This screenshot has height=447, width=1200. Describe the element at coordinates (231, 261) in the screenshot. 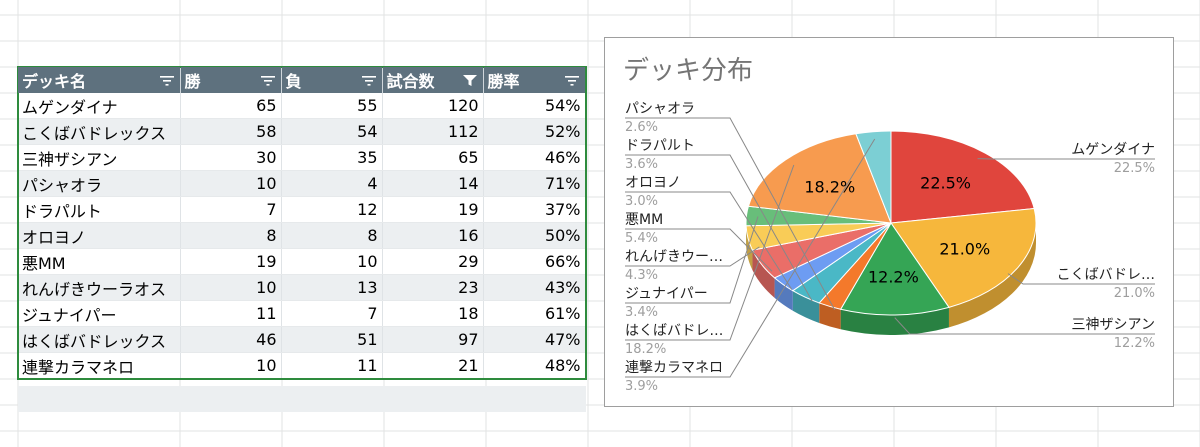

I see `wins-cell: 19` at that location.